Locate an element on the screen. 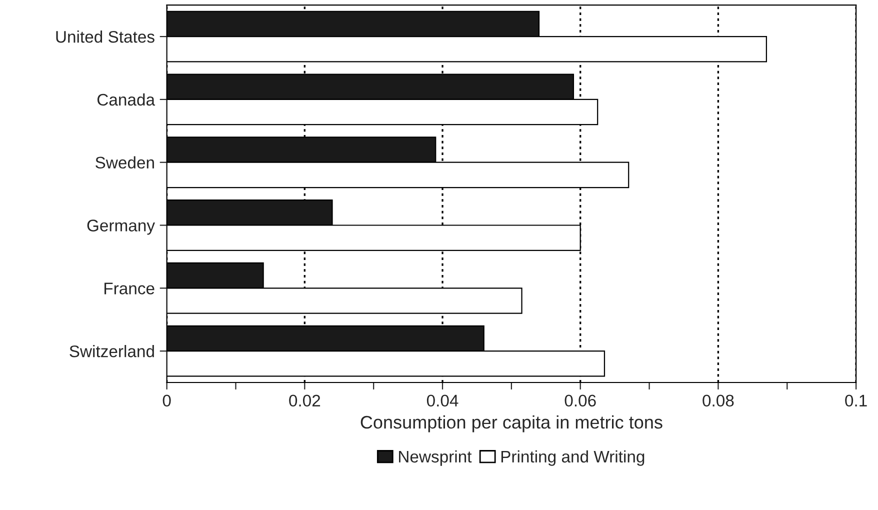  y-tick-label: Sweden is located at coordinates (125, 162).